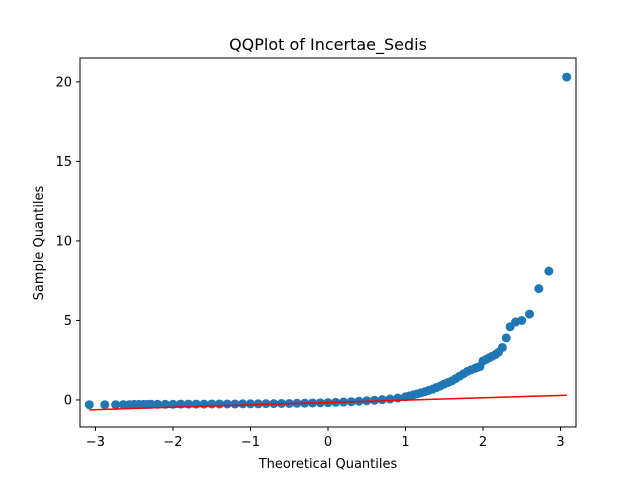 The height and width of the screenshot is (480, 640). I want to click on y-axis-label: Sample Quantiles, so click(39, 242).